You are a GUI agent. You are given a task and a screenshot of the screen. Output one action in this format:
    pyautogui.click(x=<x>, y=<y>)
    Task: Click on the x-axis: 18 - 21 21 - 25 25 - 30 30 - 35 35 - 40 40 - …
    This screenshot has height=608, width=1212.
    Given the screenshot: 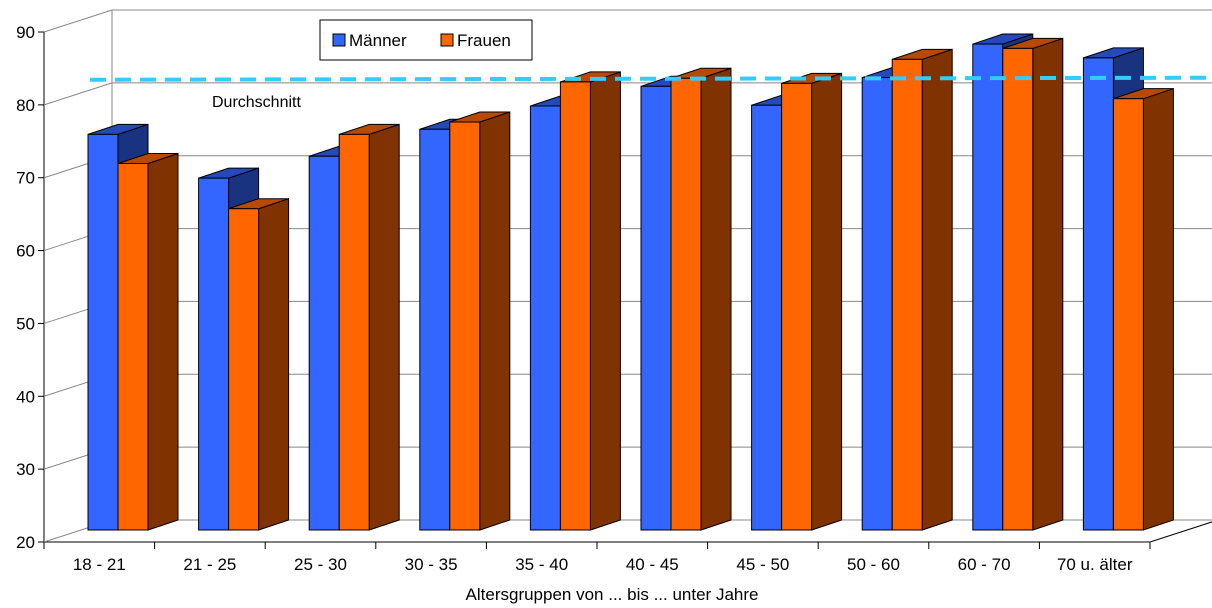 What is the action you would take?
    pyautogui.click(x=597, y=558)
    